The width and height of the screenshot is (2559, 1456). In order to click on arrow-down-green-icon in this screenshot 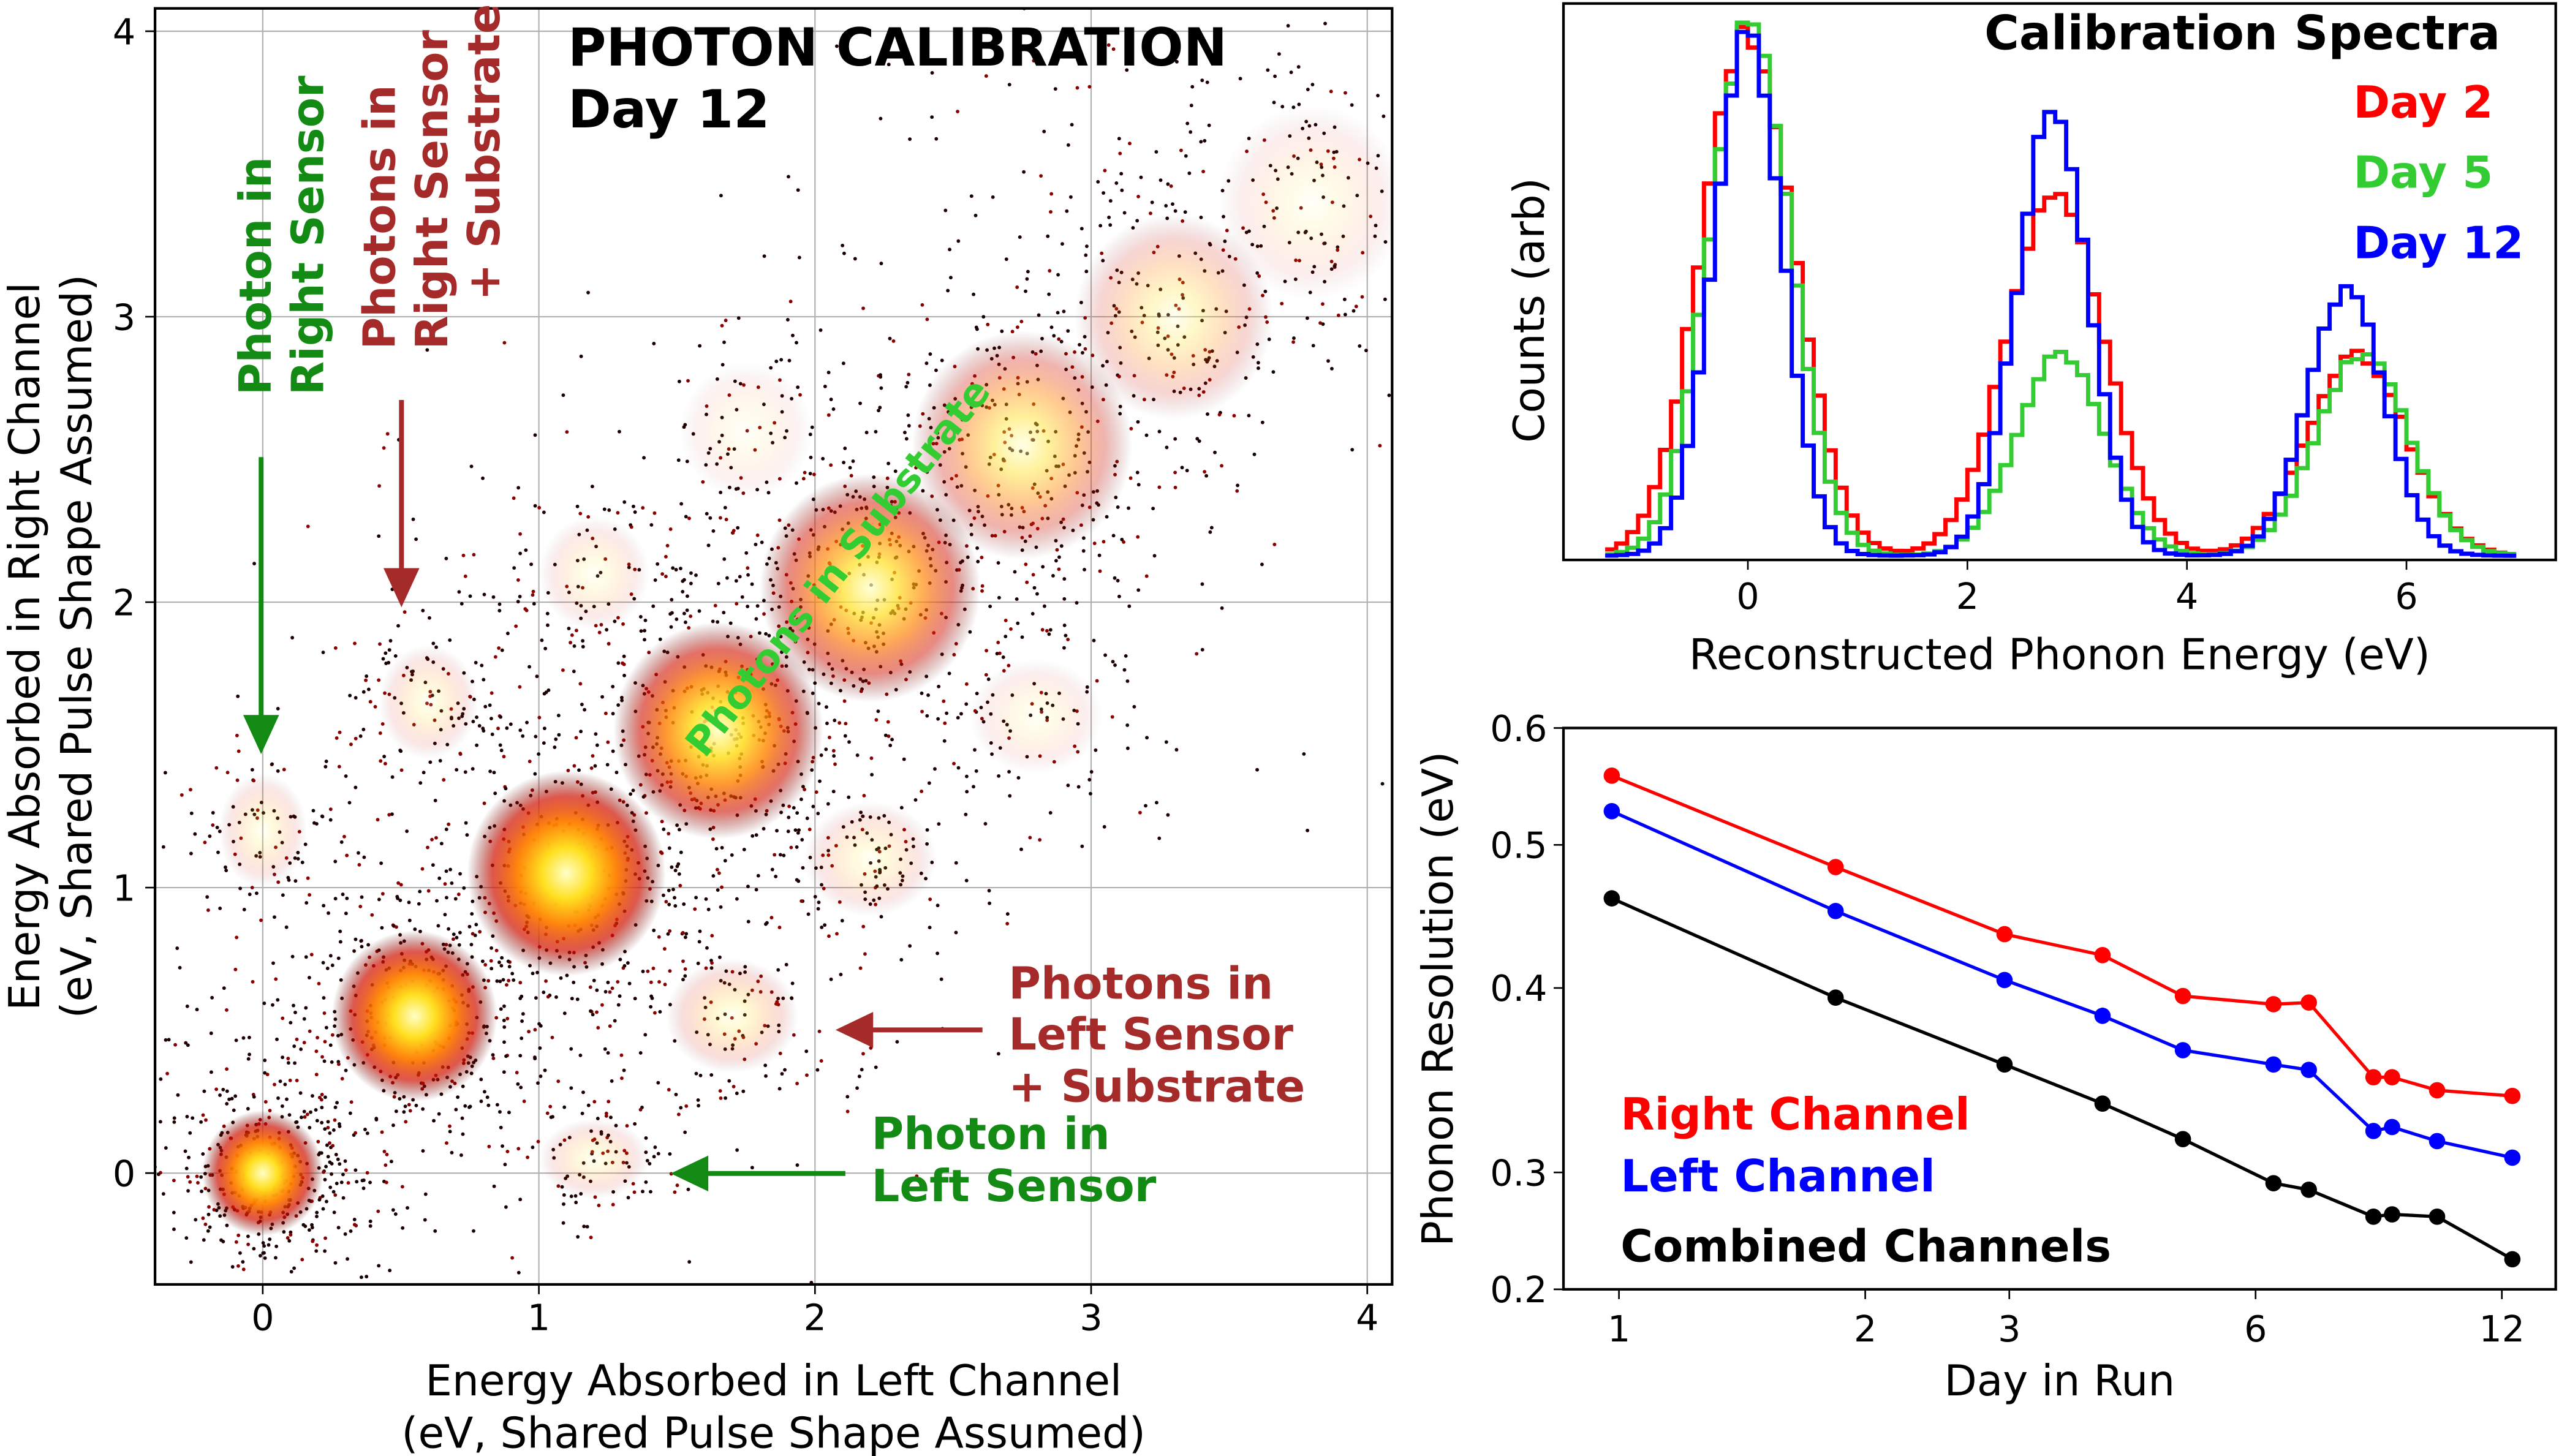, I will do `click(261, 606)`.